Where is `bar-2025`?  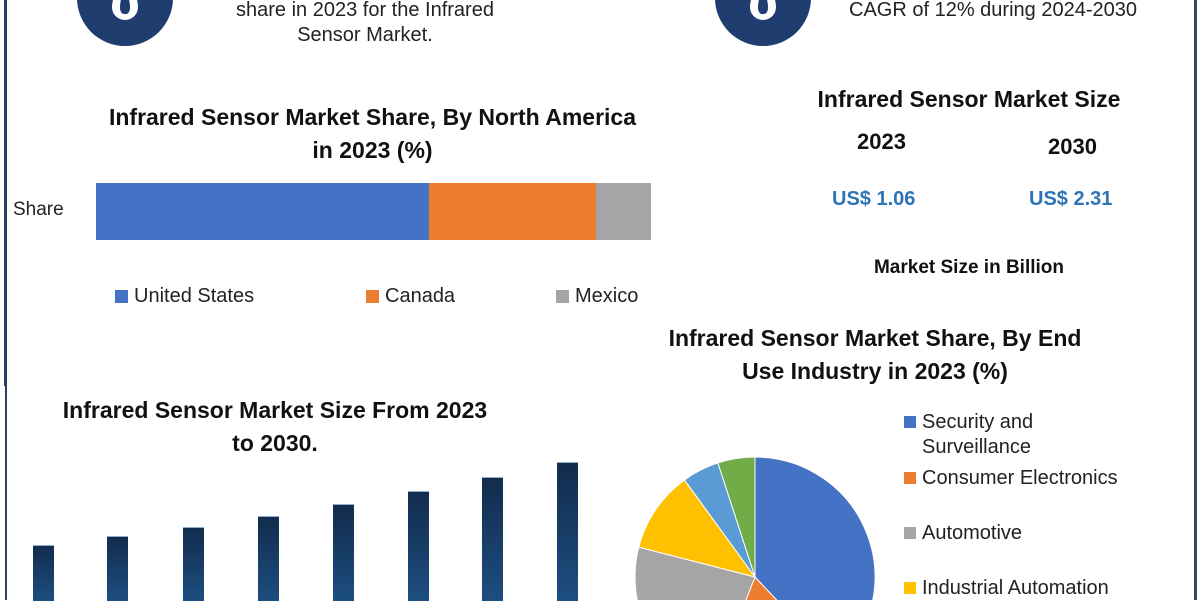
bar-2025 is located at coordinates (193, 564).